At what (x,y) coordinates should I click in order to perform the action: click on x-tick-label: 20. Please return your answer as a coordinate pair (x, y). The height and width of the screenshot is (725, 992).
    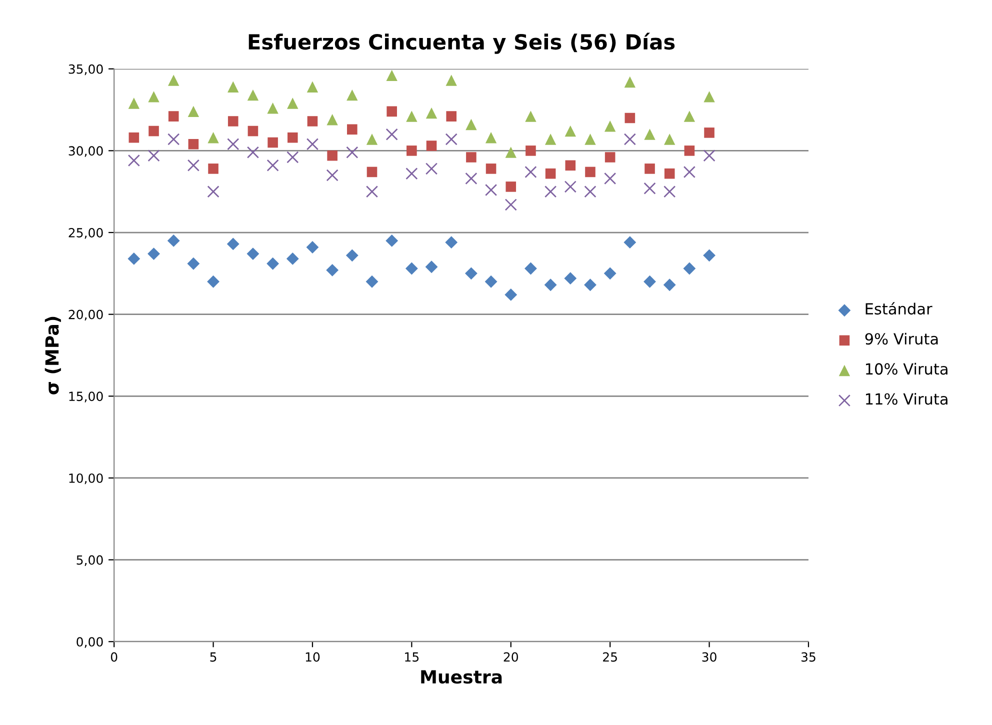
    Looking at the image, I should click on (511, 657).